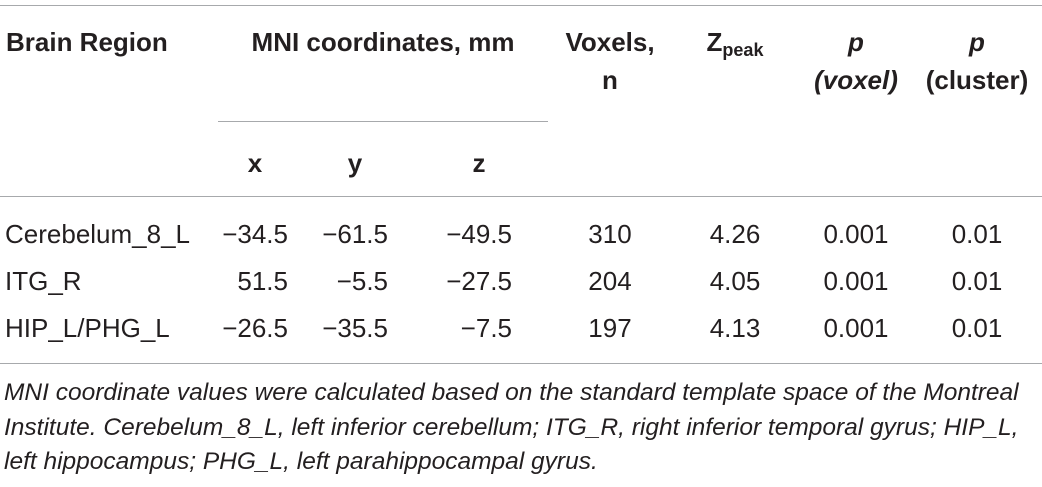 The height and width of the screenshot is (487, 1042). I want to click on mni-subheader-rule, so click(383, 121).